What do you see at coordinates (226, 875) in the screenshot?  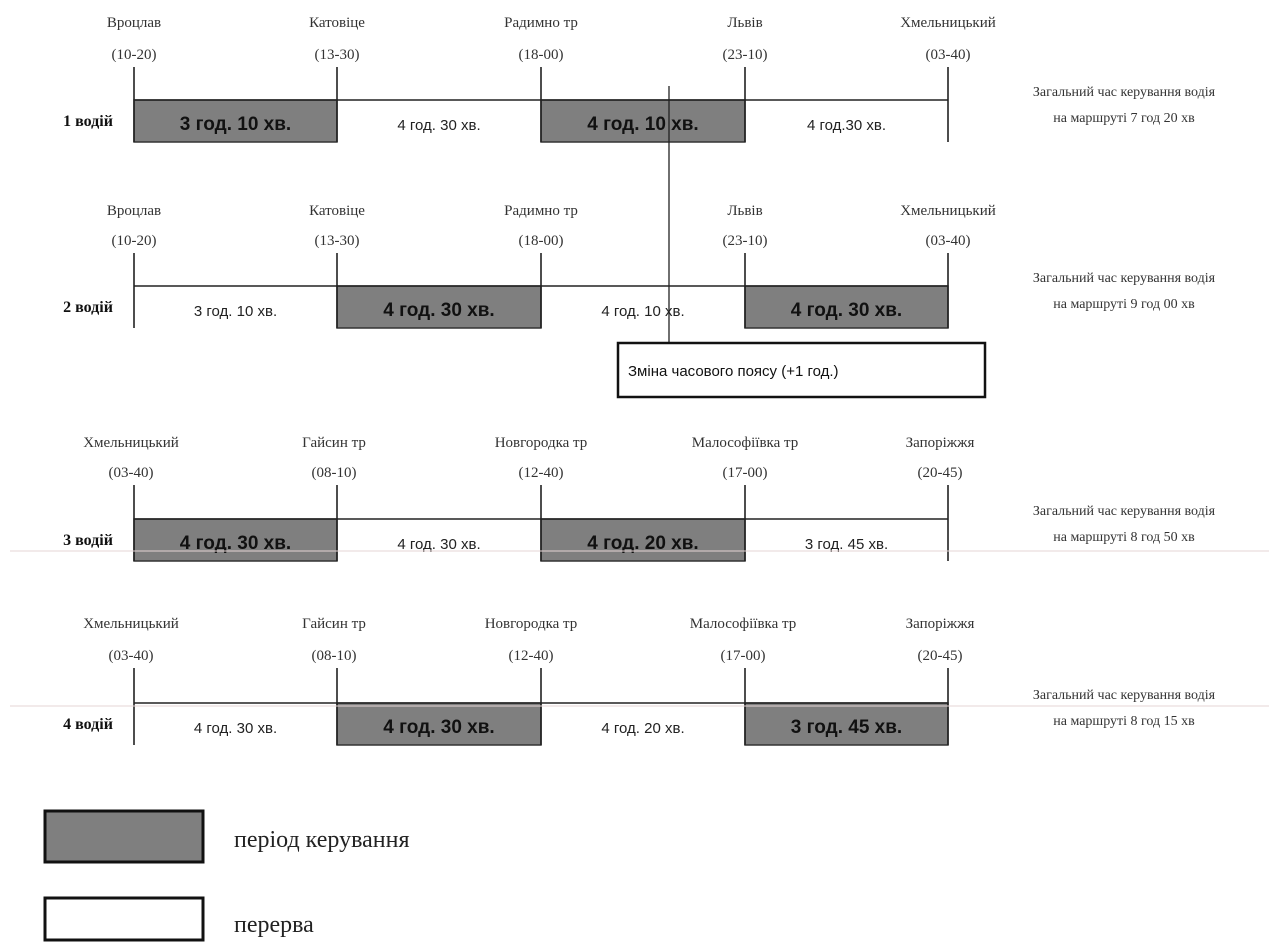 I see `legend: період керування перерва` at bounding box center [226, 875].